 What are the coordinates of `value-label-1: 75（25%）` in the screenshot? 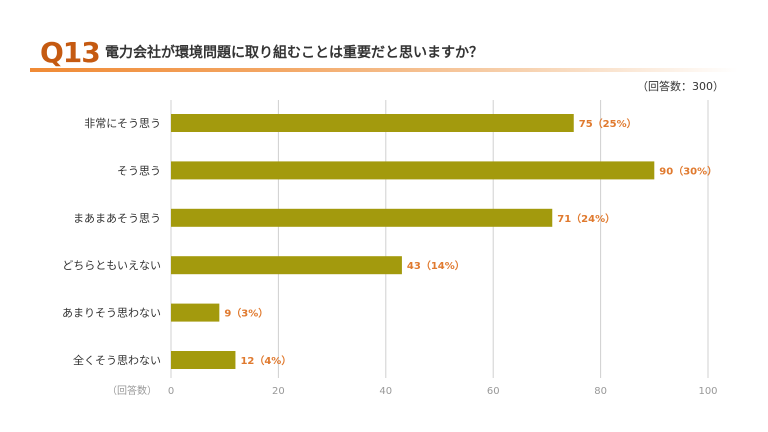 It's located at (608, 123).